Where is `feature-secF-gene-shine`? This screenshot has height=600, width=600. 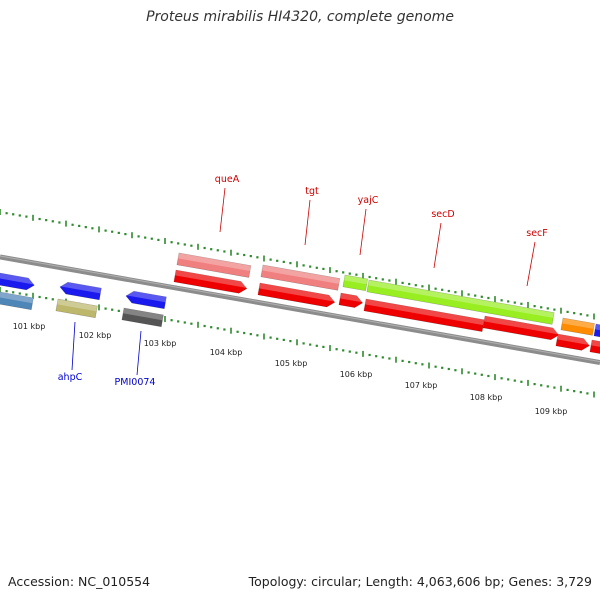
feature-secF-gene-shine is located at coordinates (521, 325).